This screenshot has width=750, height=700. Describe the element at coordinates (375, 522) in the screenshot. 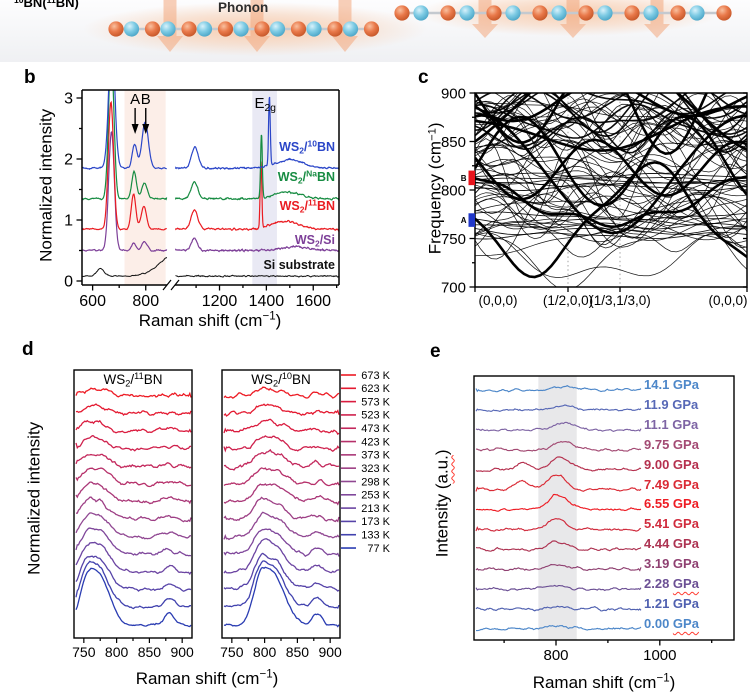

I see `legend-temperature-label: 173 K` at that location.